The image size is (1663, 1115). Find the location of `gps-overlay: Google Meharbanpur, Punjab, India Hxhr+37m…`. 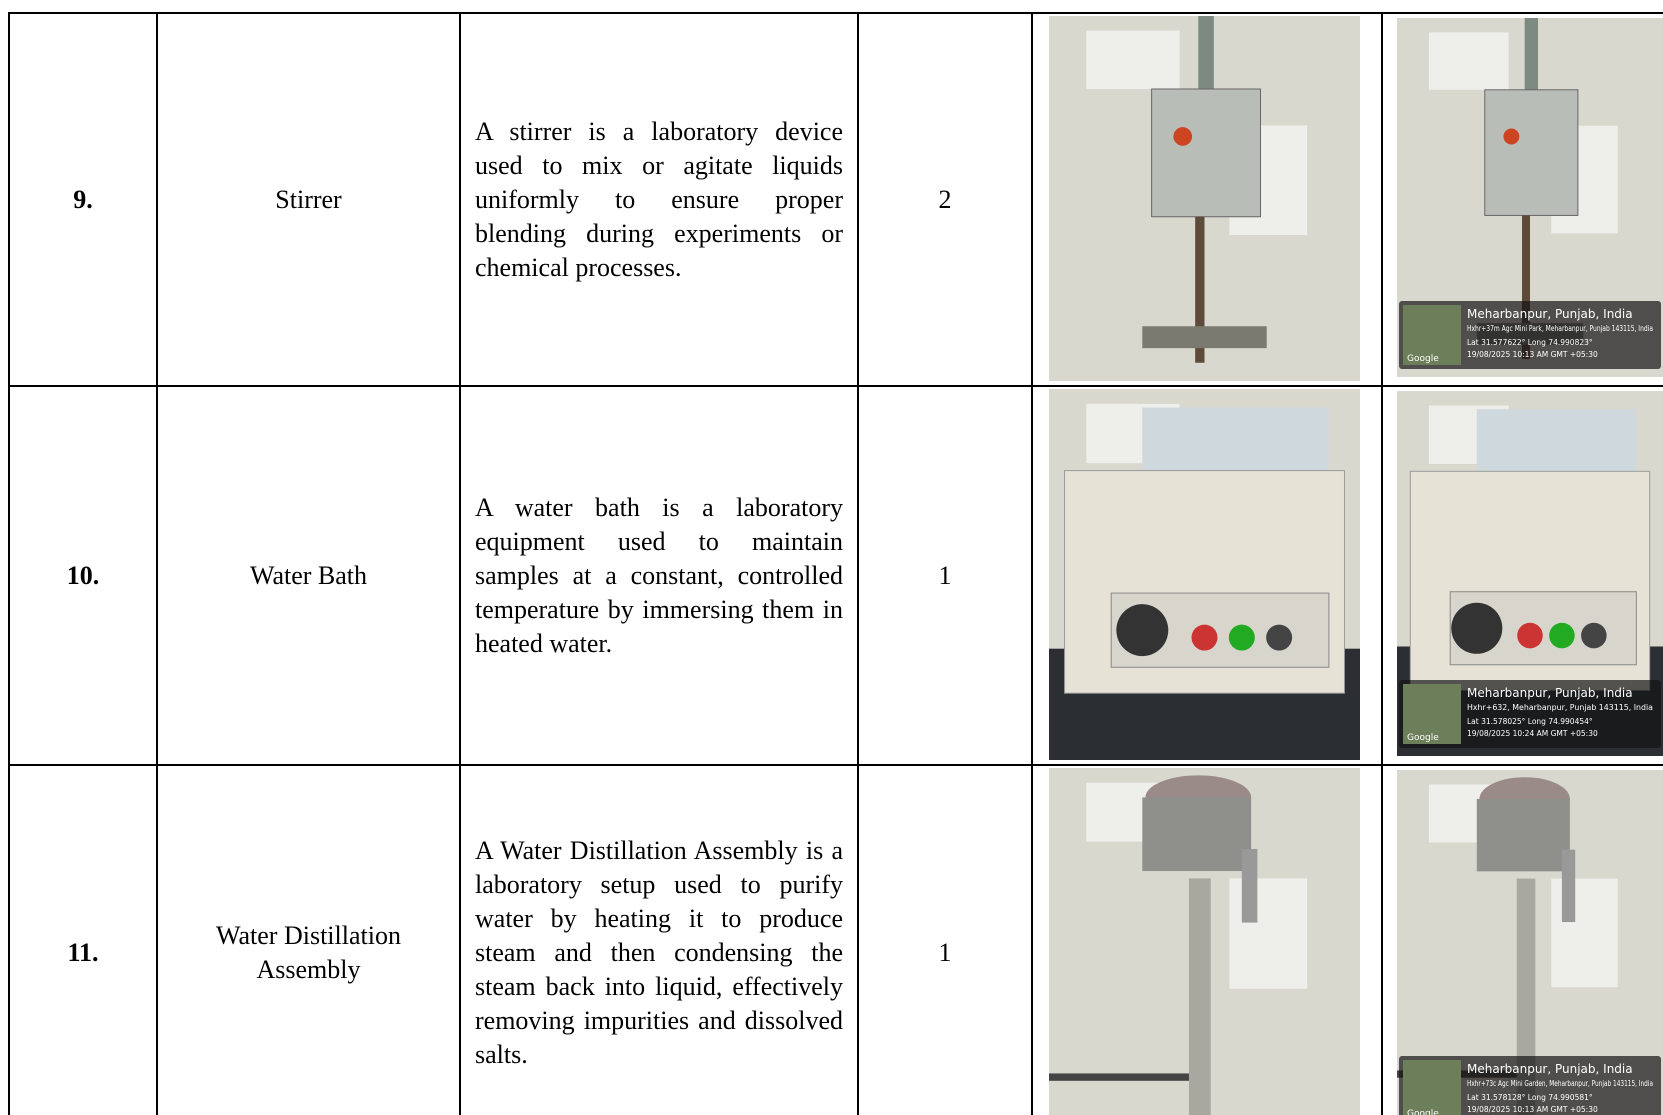

gps-overlay: Google Meharbanpur, Punjab, India Hxhr+37m… is located at coordinates (1530, 335).